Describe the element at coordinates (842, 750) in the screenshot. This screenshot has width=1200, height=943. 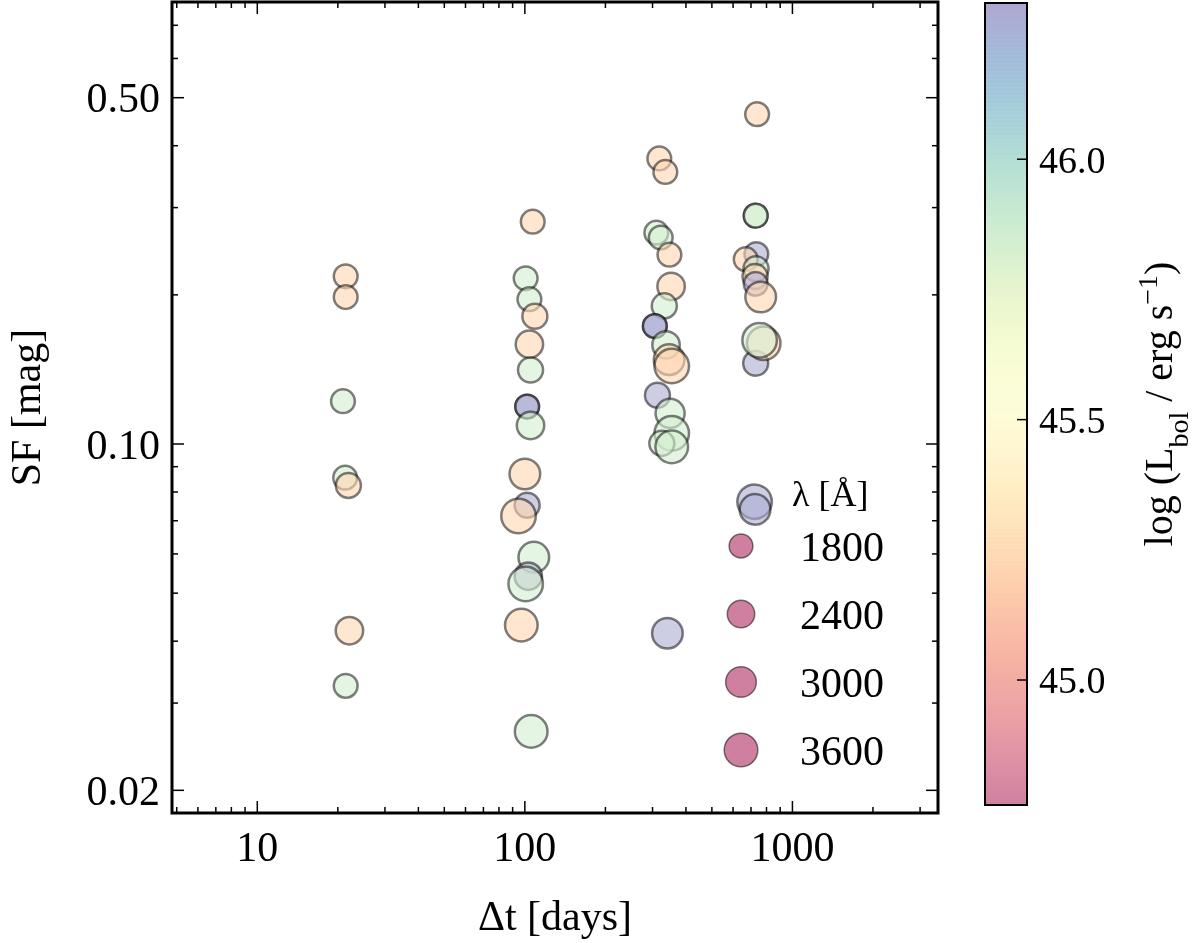
I see `legend-label: 3600` at that location.